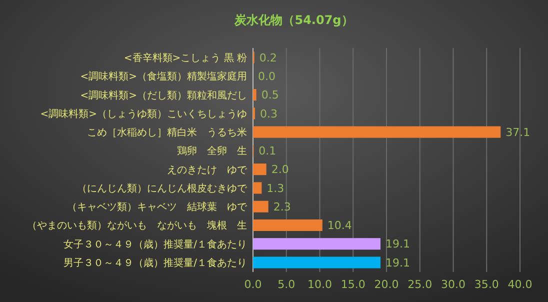  What do you see at coordinates (185, 58) in the screenshot?
I see `y-tick-label: <香辛料類>こしょう 黒 粉` at bounding box center [185, 58].